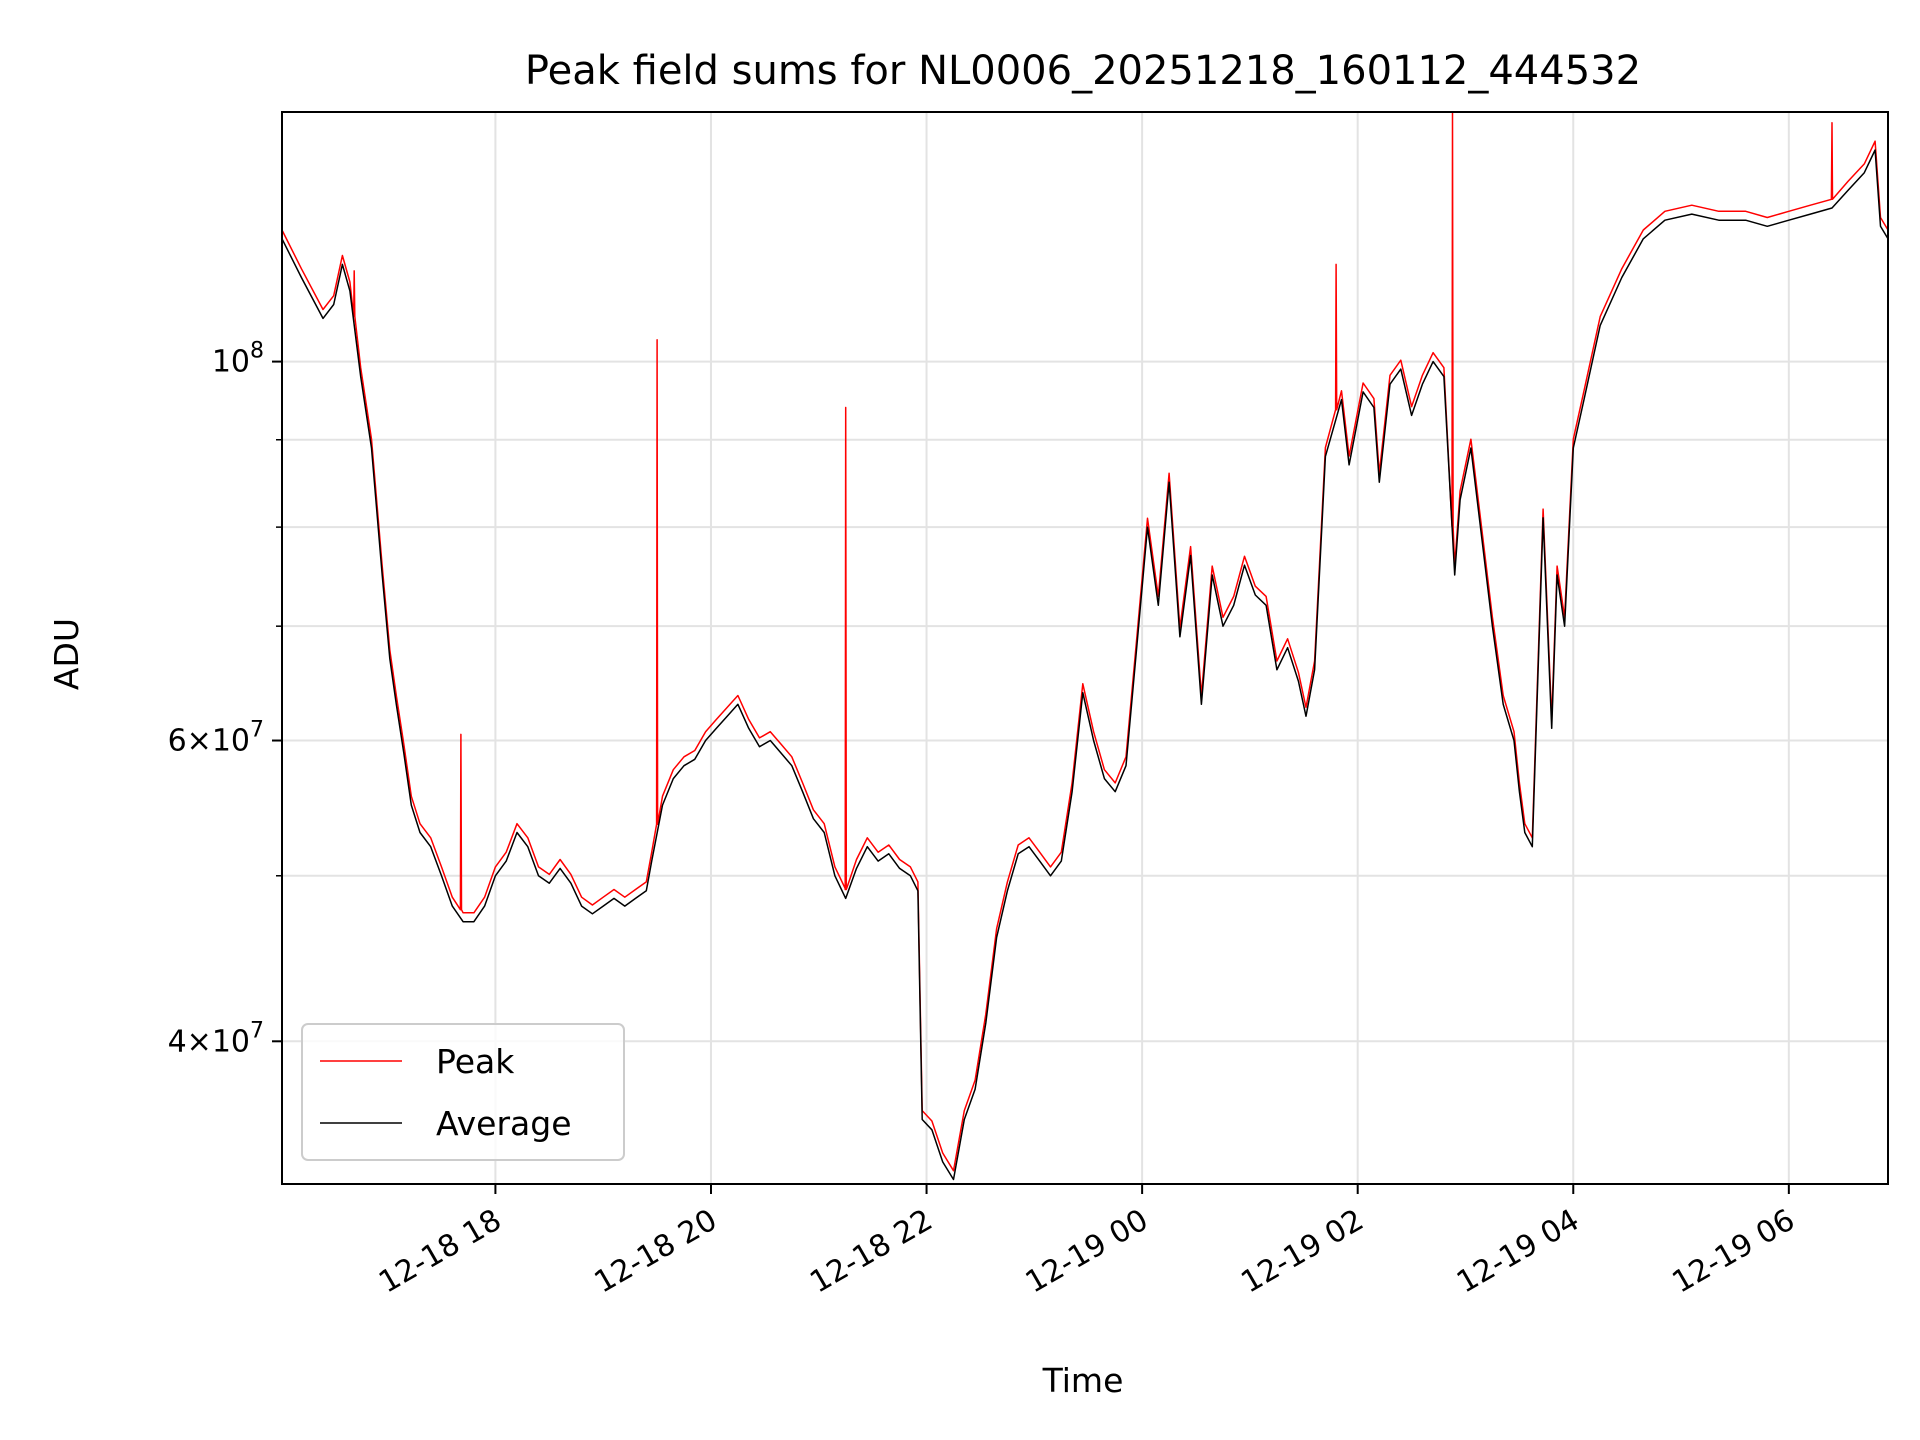 The image size is (1920, 1440). I want to click on legend-average-label: Average, so click(504, 1123).